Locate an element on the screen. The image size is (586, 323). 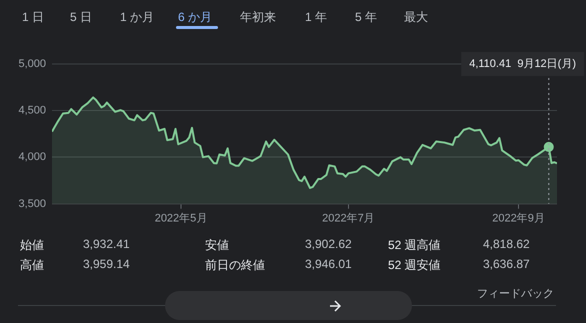
text: 安値 is located at coordinates (217, 245).